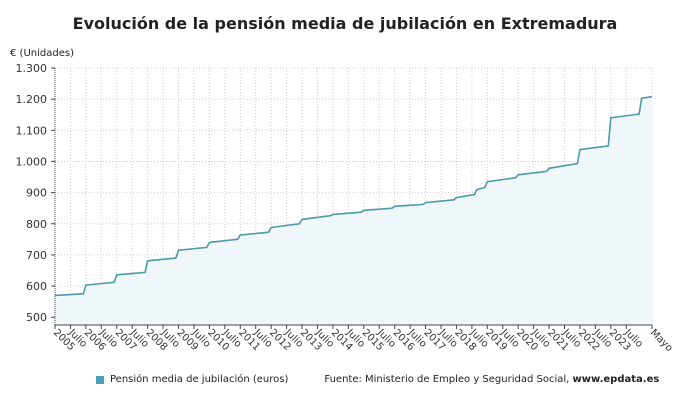  What do you see at coordinates (32, 161) in the screenshot?
I see `y-tick-label: 1.000` at bounding box center [32, 161].